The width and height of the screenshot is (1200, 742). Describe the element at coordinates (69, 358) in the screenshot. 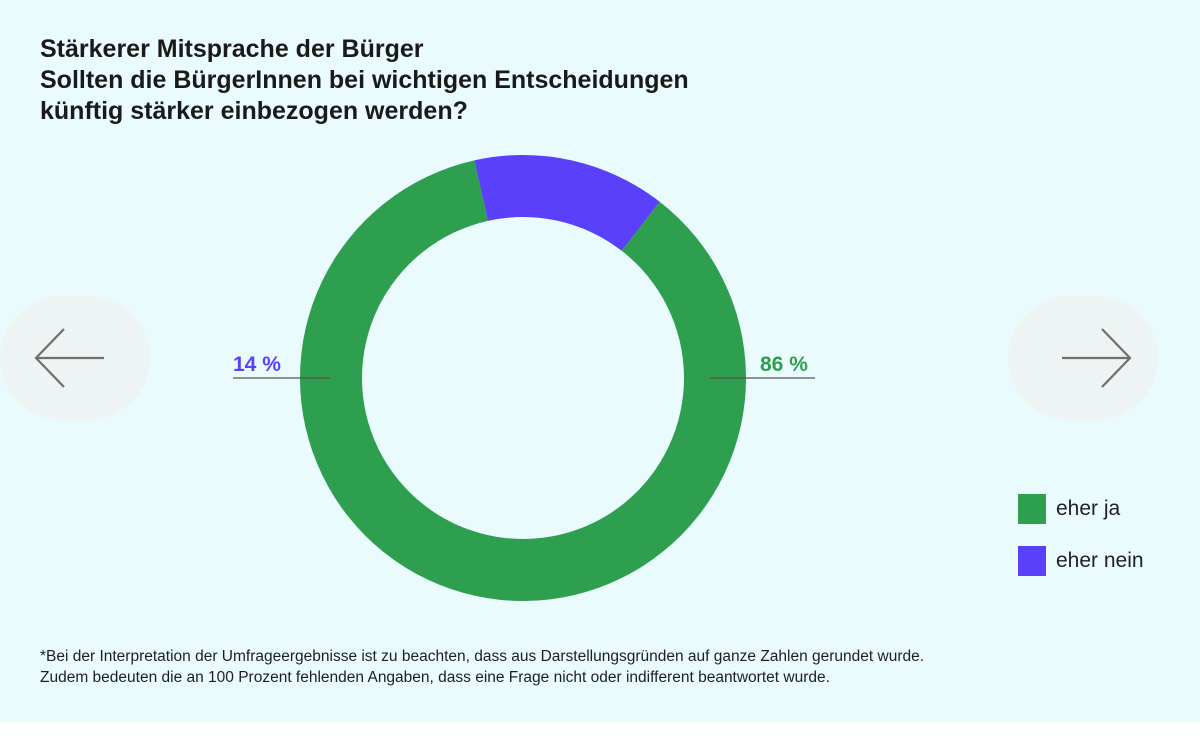

I see `arrow-left-icon` at that location.